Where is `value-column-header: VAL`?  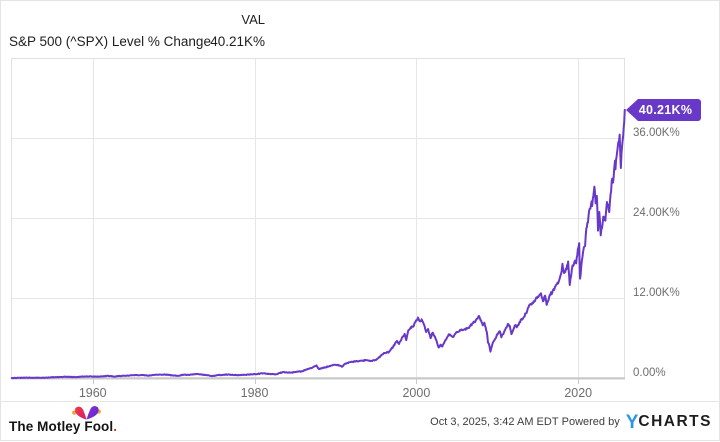 value-column-header: VAL is located at coordinates (253, 19).